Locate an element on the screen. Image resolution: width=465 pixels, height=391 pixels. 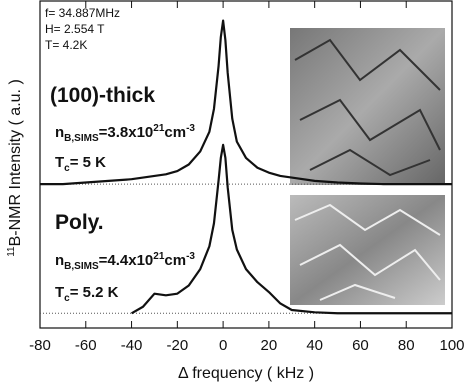
x-tick-label: 40 is located at coordinates (314, 345).